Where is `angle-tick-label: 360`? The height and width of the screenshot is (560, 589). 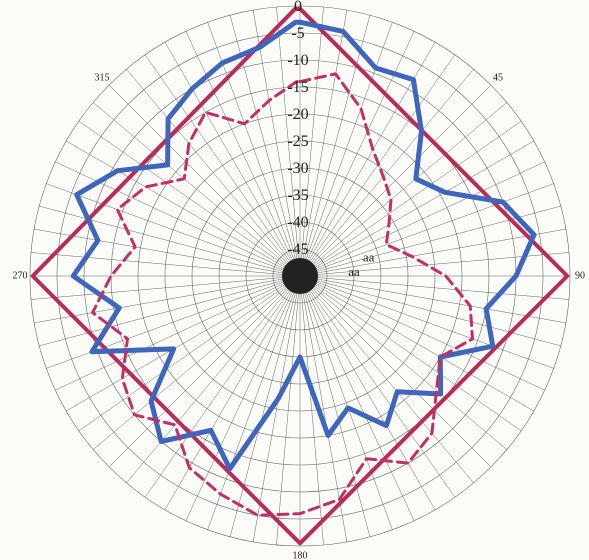 angle-tick-label: 360 is located at coordinates (300, 0).